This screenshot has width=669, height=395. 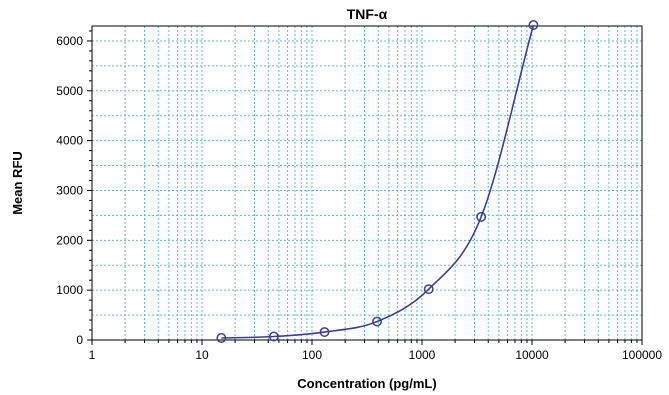 I want to click on y-axis: 0 1000 2000 3000 4000 5000 6000, so click(x=74, y=188).